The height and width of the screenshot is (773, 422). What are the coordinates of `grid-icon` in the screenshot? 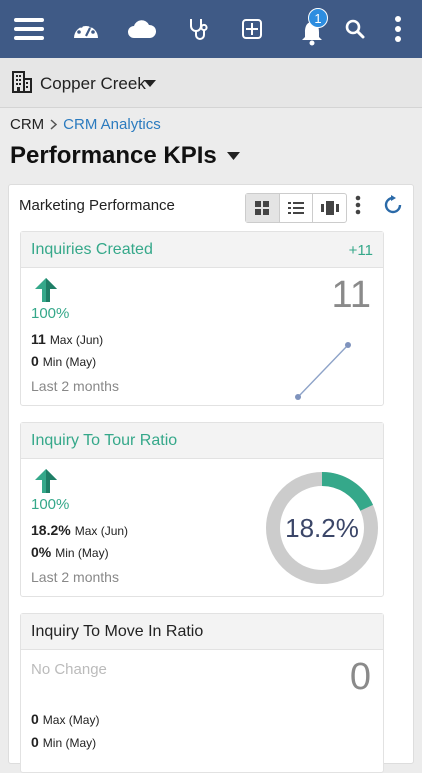 It's located at (262, 208).